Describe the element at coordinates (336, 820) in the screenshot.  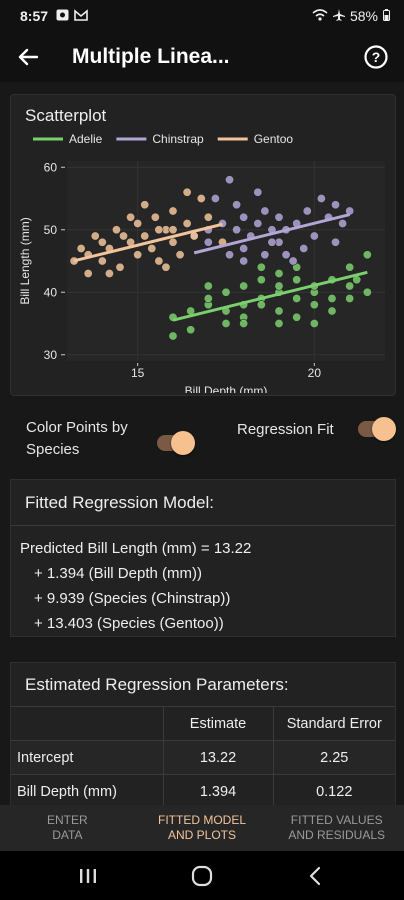
I see `tab-label: FITTED VALUES` at that location.